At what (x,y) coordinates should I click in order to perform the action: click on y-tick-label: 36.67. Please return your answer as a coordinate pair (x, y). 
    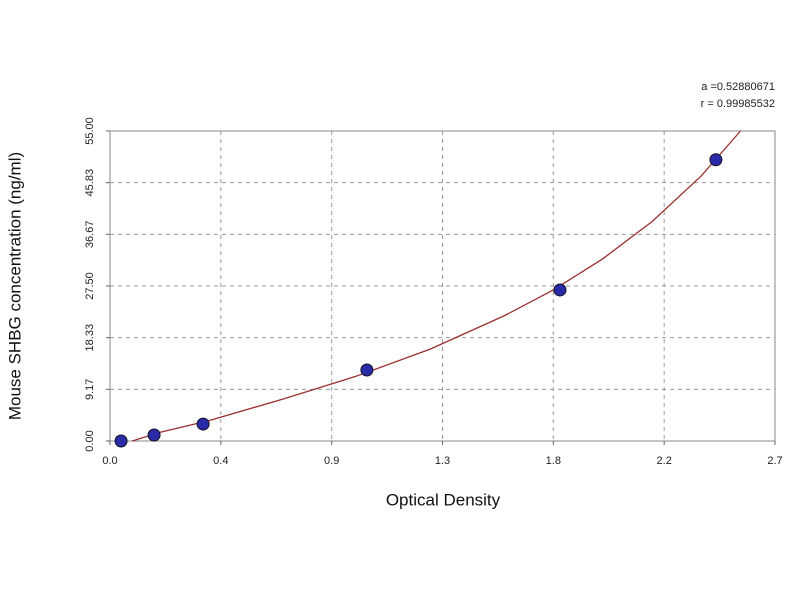
    Looking at the image, I should click on (90, 235).